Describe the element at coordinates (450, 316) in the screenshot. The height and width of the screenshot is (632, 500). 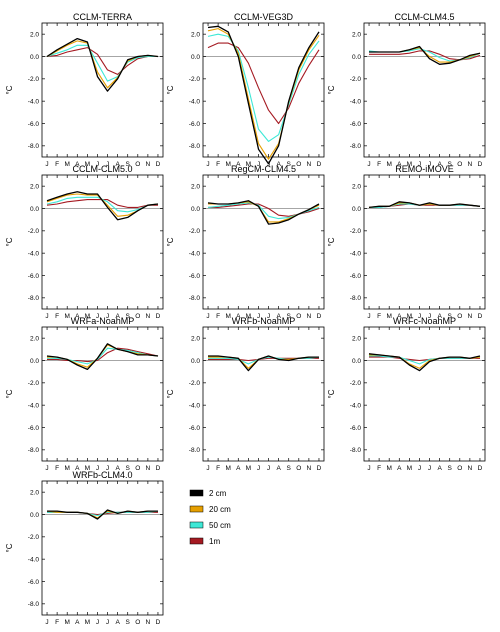
I see `x-tick-label: S` at that location.